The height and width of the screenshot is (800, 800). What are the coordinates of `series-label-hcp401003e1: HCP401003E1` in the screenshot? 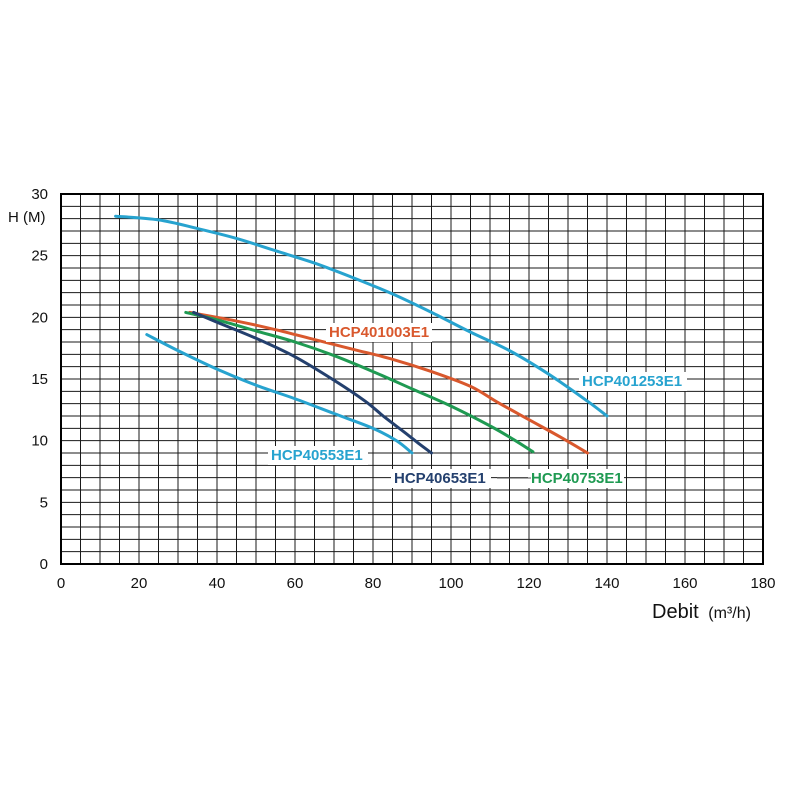 It's located at (379, 332).